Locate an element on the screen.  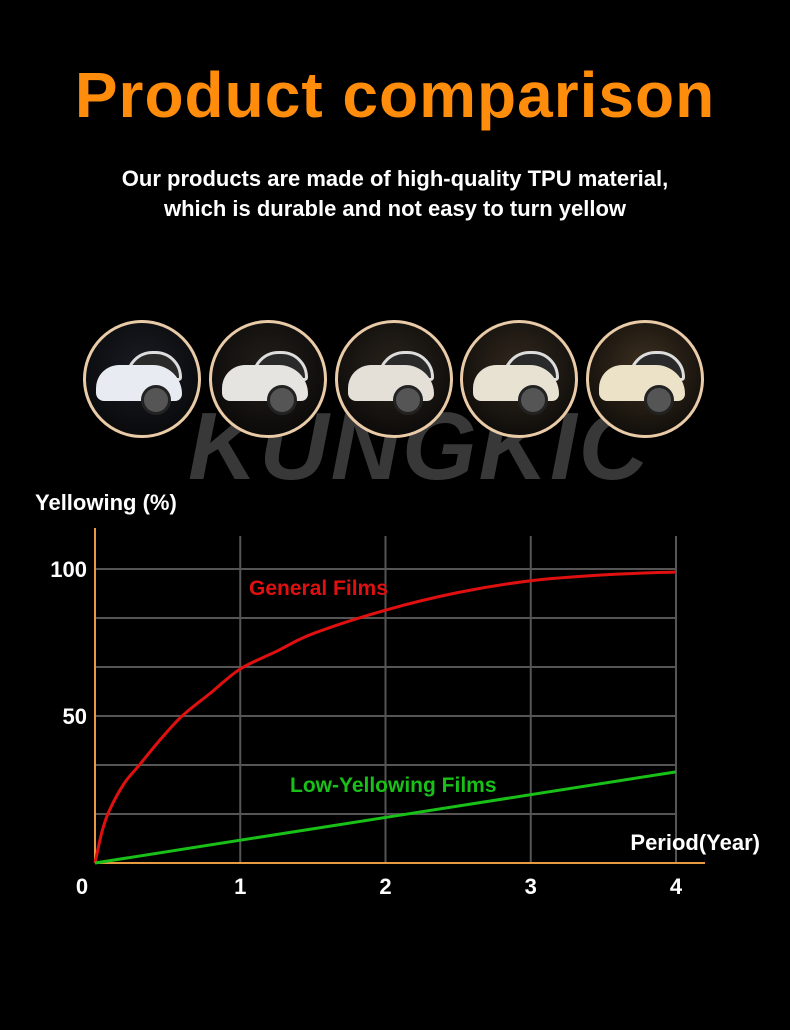
x-tick-label: 0 is located at coordinates (82, 886).